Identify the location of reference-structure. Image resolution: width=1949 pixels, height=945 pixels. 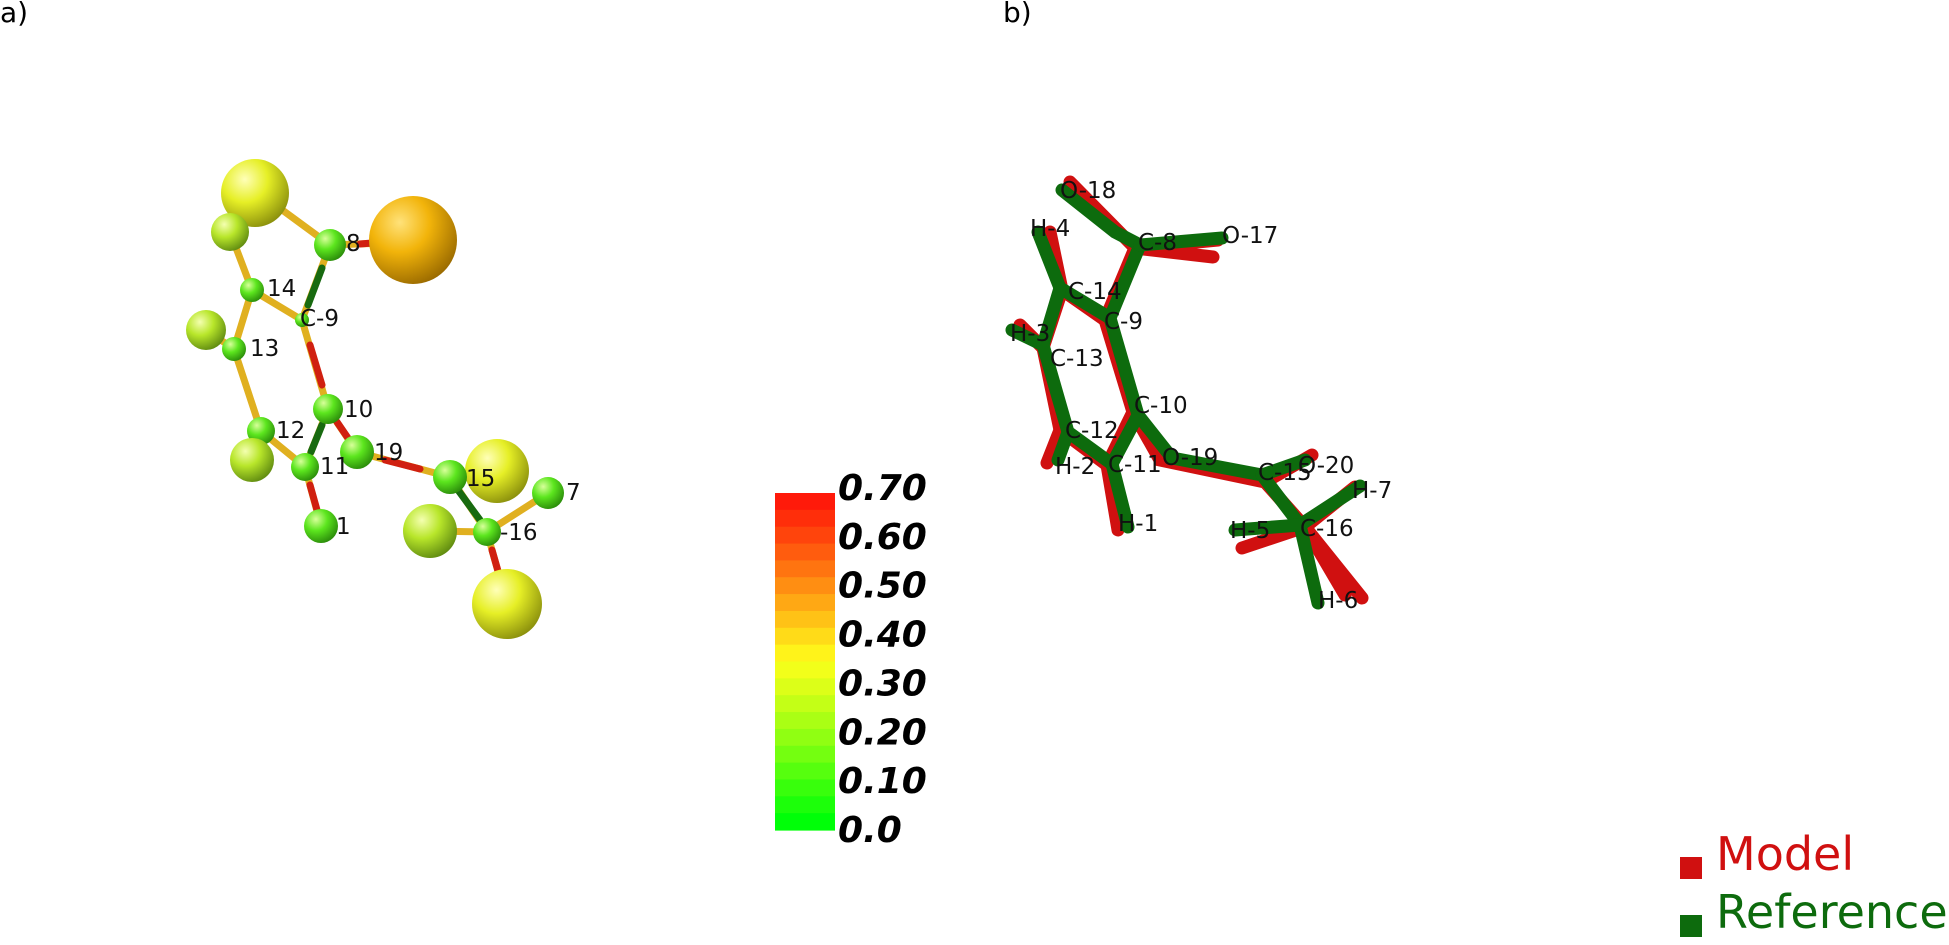
(1186, 396).